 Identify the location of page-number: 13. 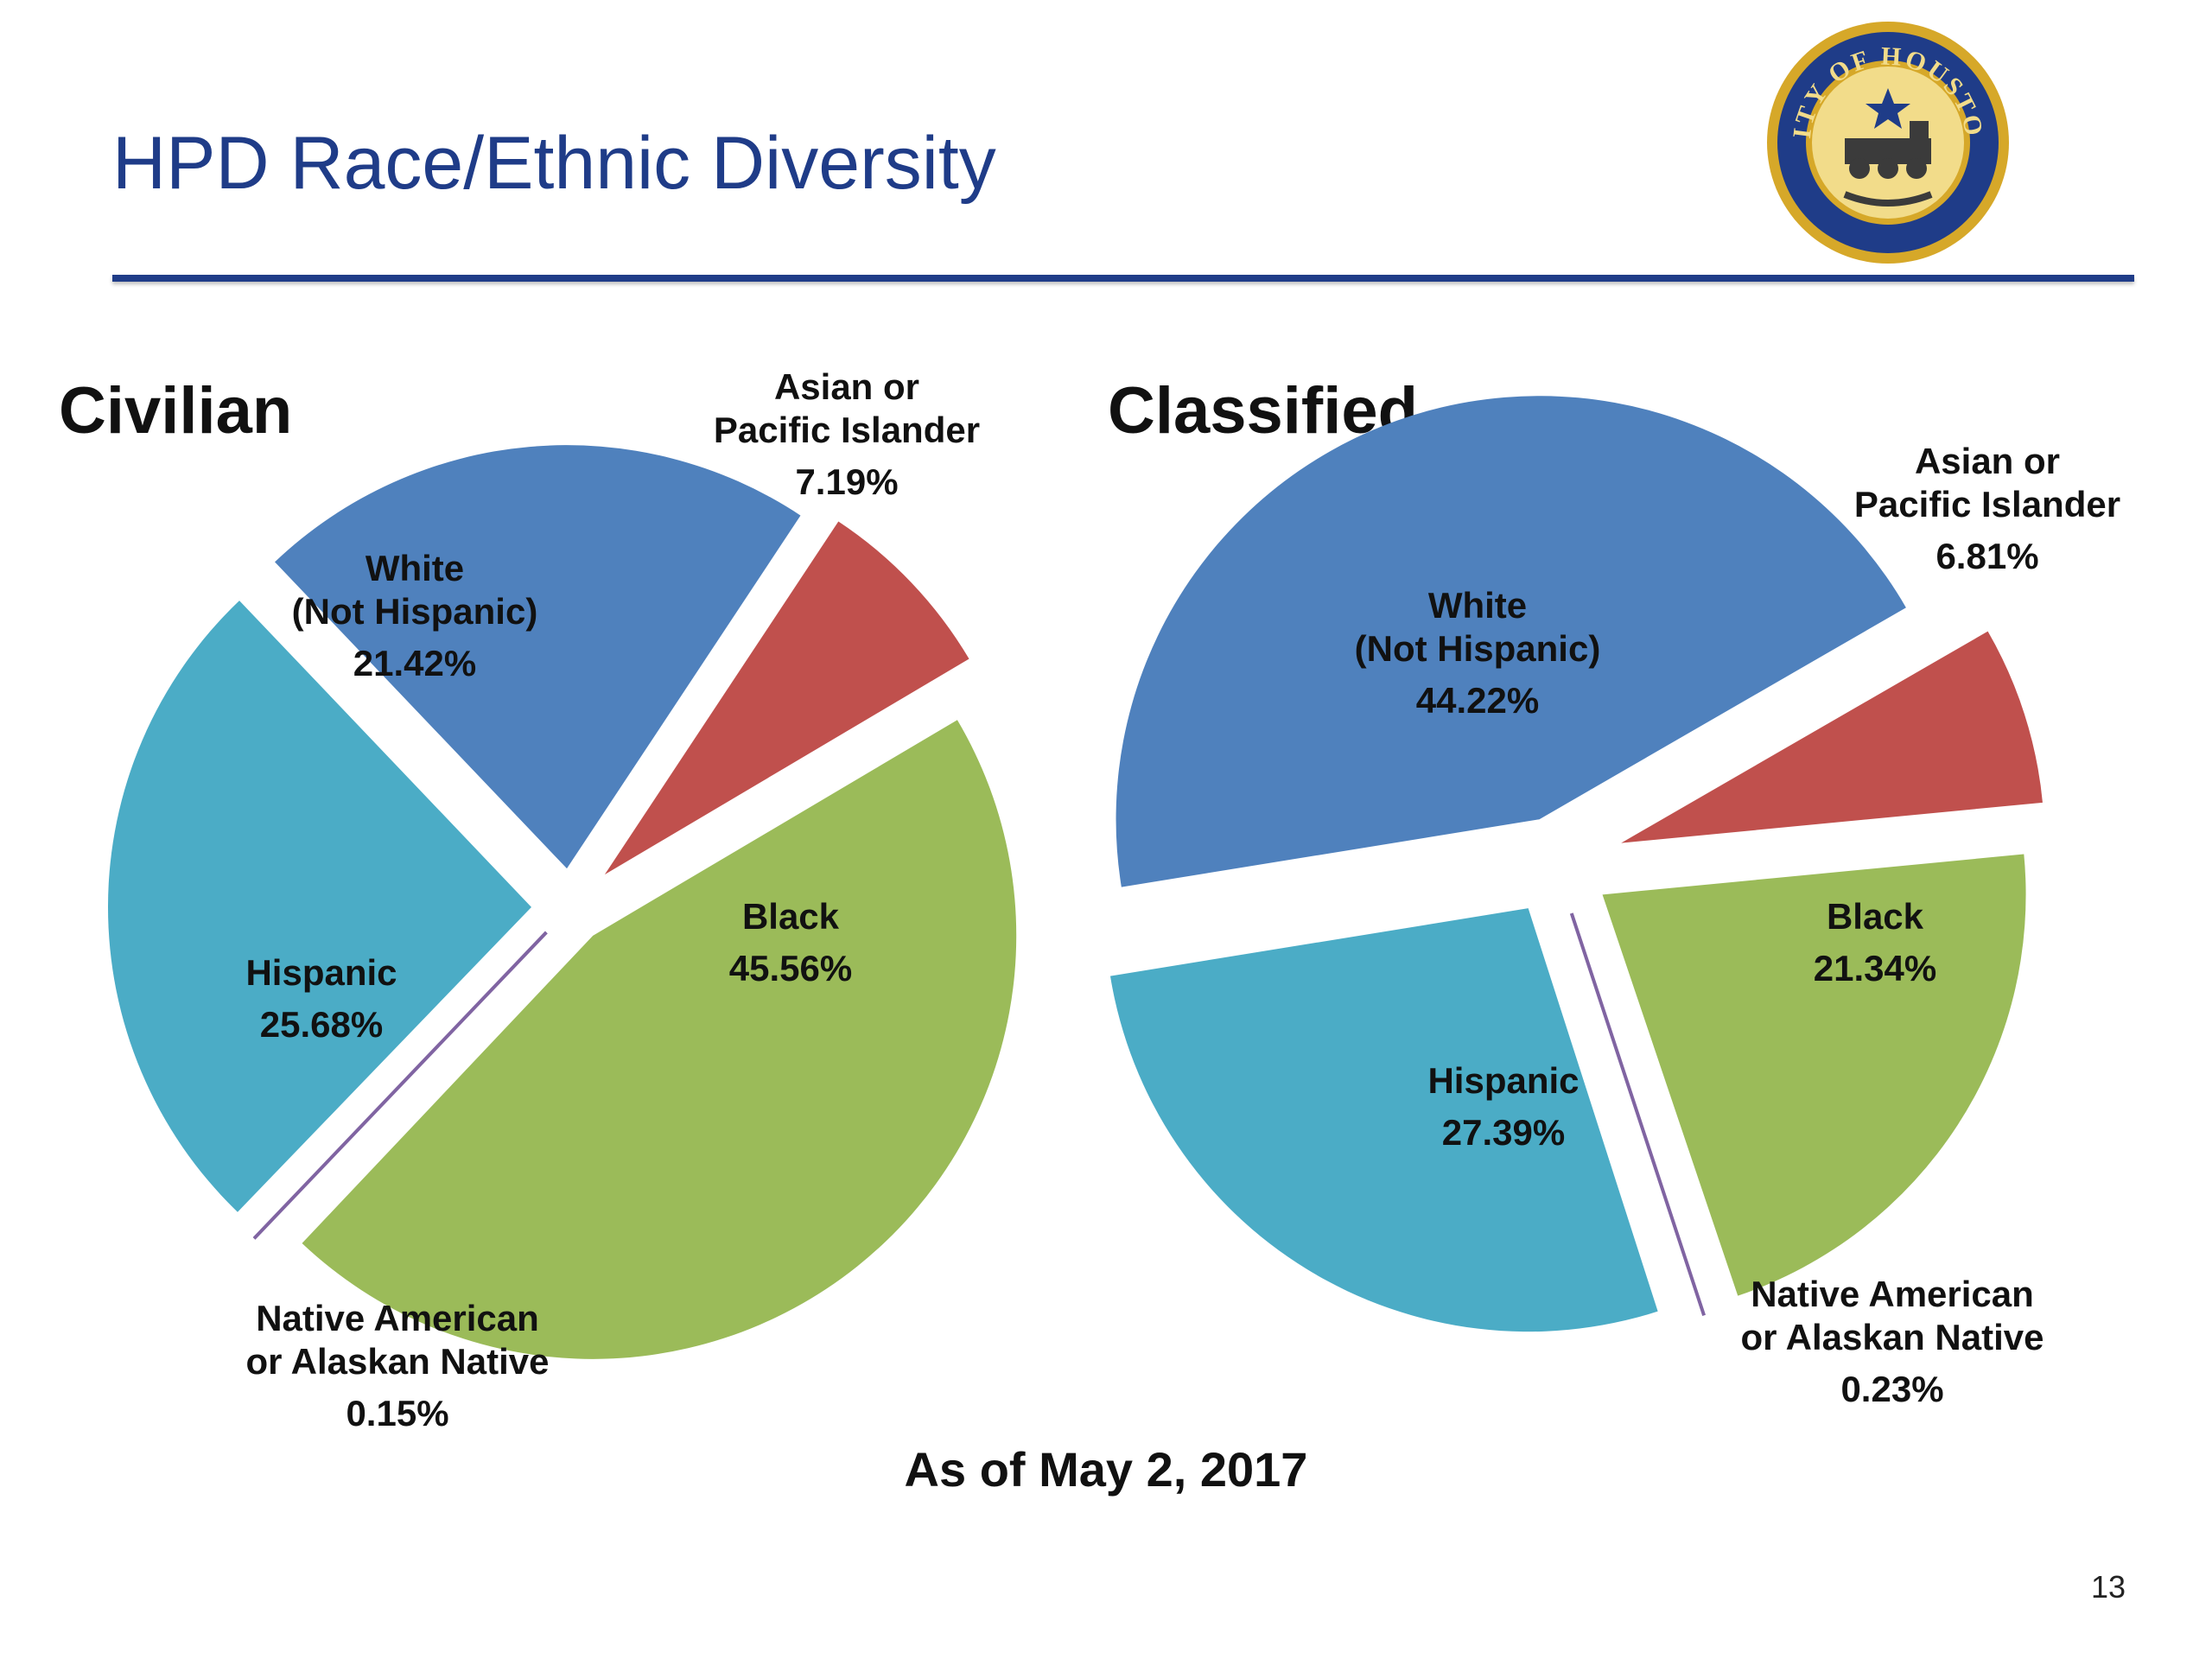
(2108, 1587).